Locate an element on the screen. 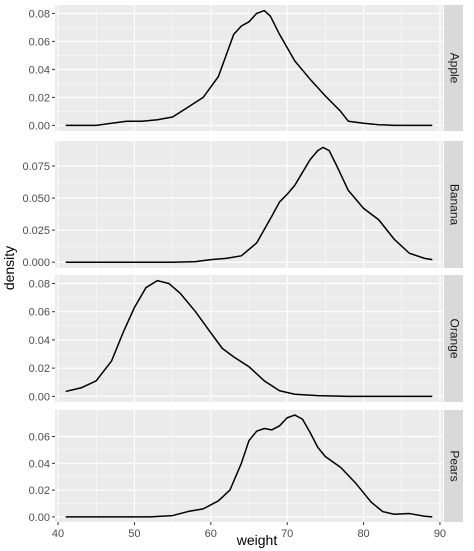  facet-strip-label: Orange is located at coordinates (454, 338).